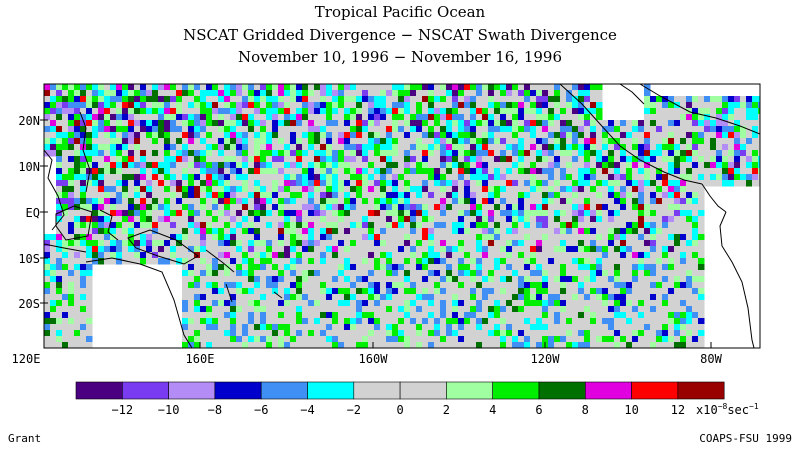  I want to click on colorbar-tick-label: 8, so click(585, 410).